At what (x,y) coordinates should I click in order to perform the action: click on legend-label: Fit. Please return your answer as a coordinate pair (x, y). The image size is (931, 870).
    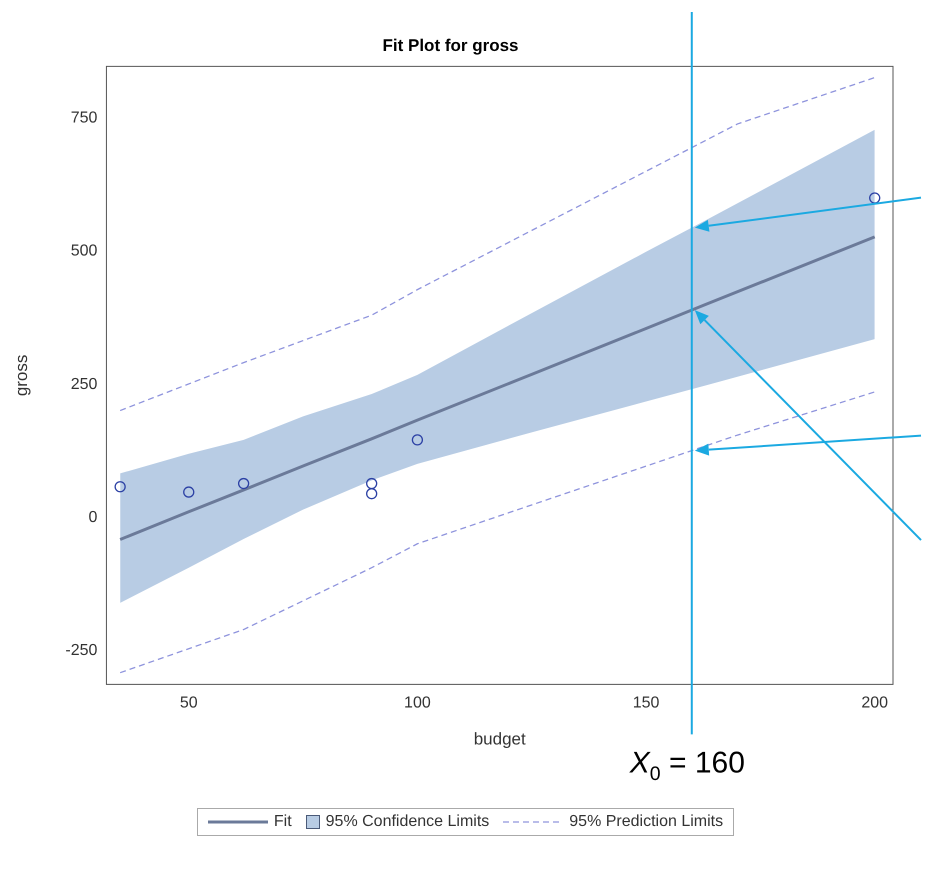
    Looking at the image, I should click on (283, 822).